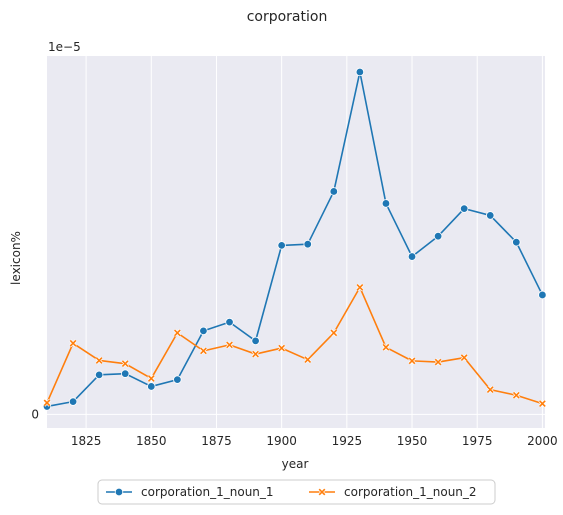 The height and width of the screenshot is (515, 563). Describe the element at coordinates (35, 414) in the screenshot. I see `y-tick-label: 0` at that location.